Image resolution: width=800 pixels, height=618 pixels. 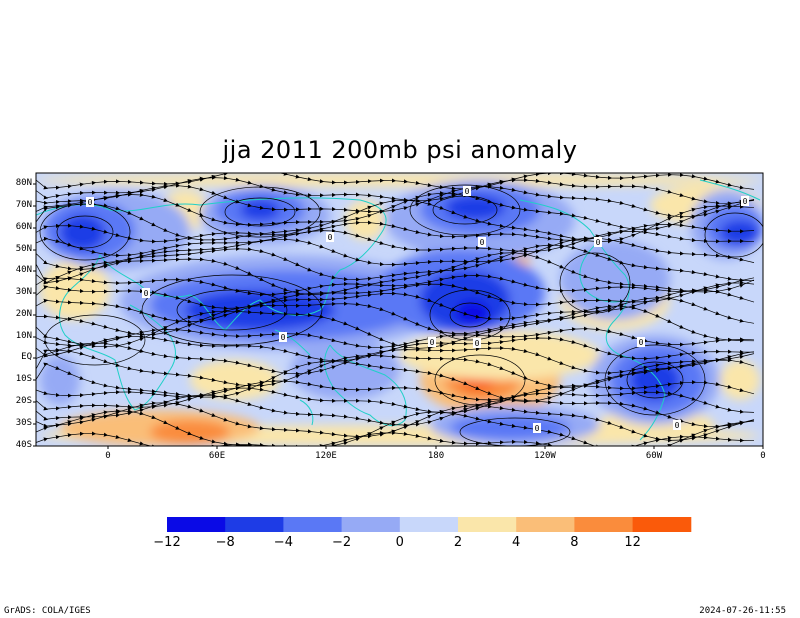 What do you see at coordinates (654, 456) in the screenshot?
I see `longitude-label: 60W` at bounding box center [654, 456].